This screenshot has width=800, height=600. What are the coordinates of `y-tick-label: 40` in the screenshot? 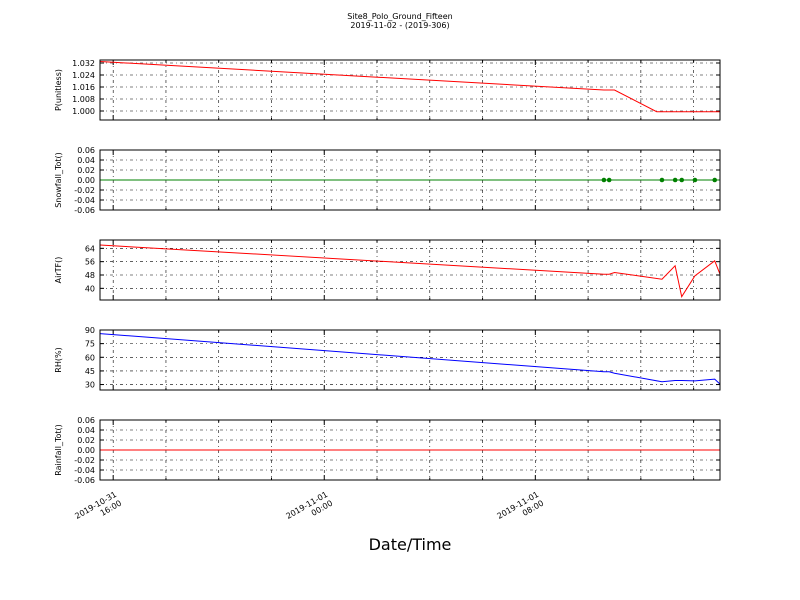 It's located at (90, 288).